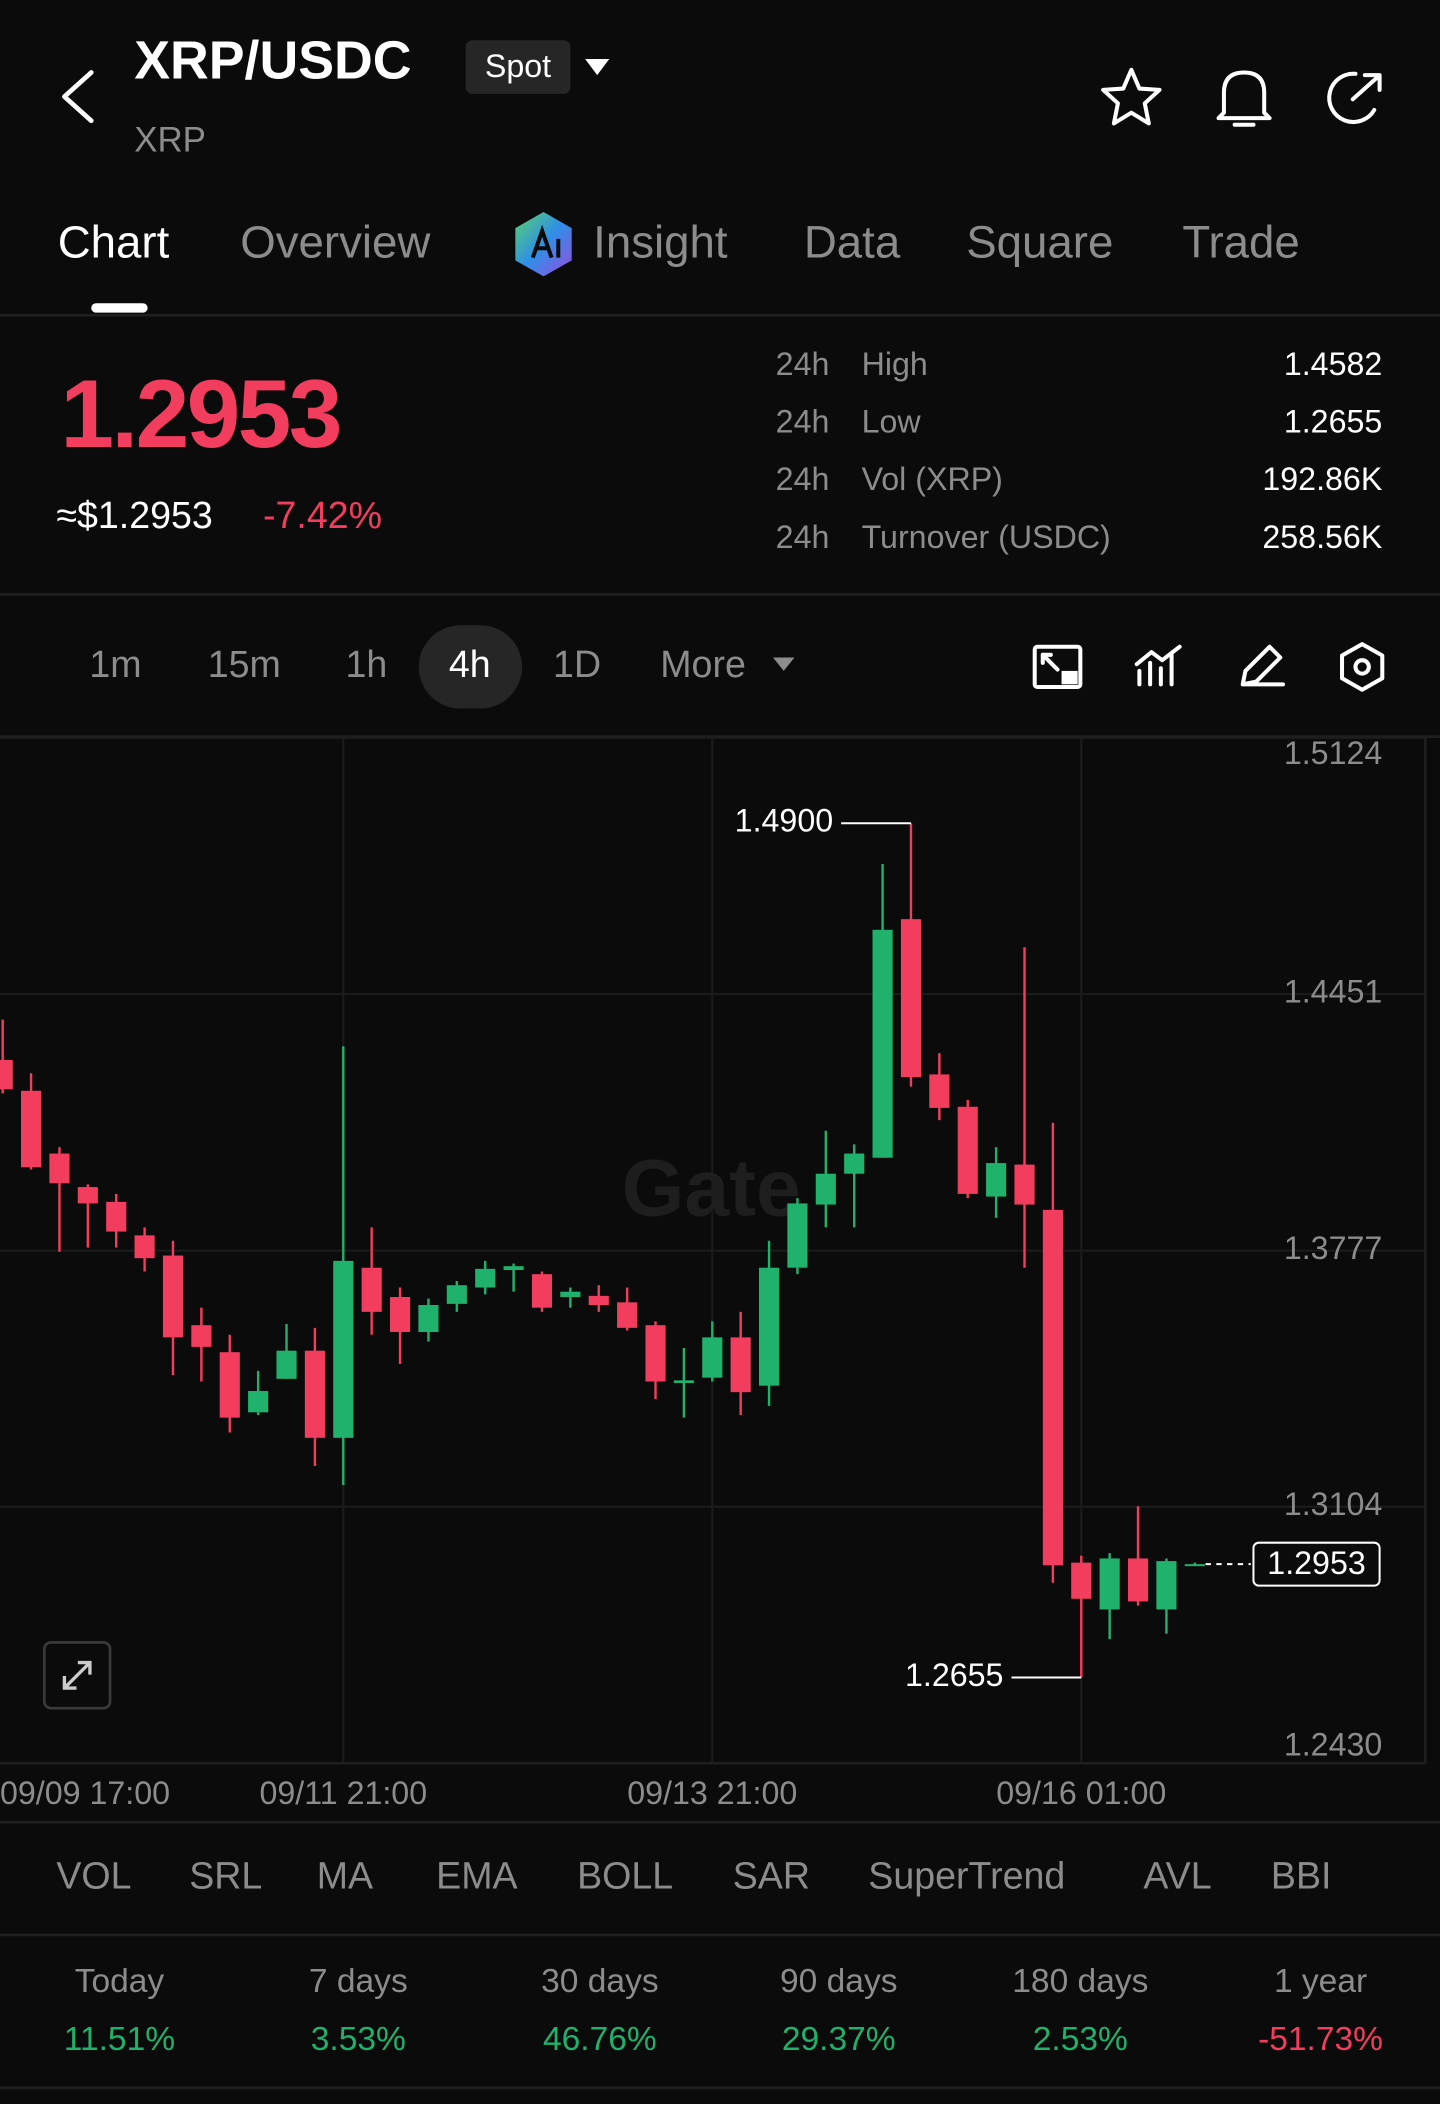 The height and width of the screenshot is (2104, 1440). I want to click on tab: Insight, so click(660, 242).